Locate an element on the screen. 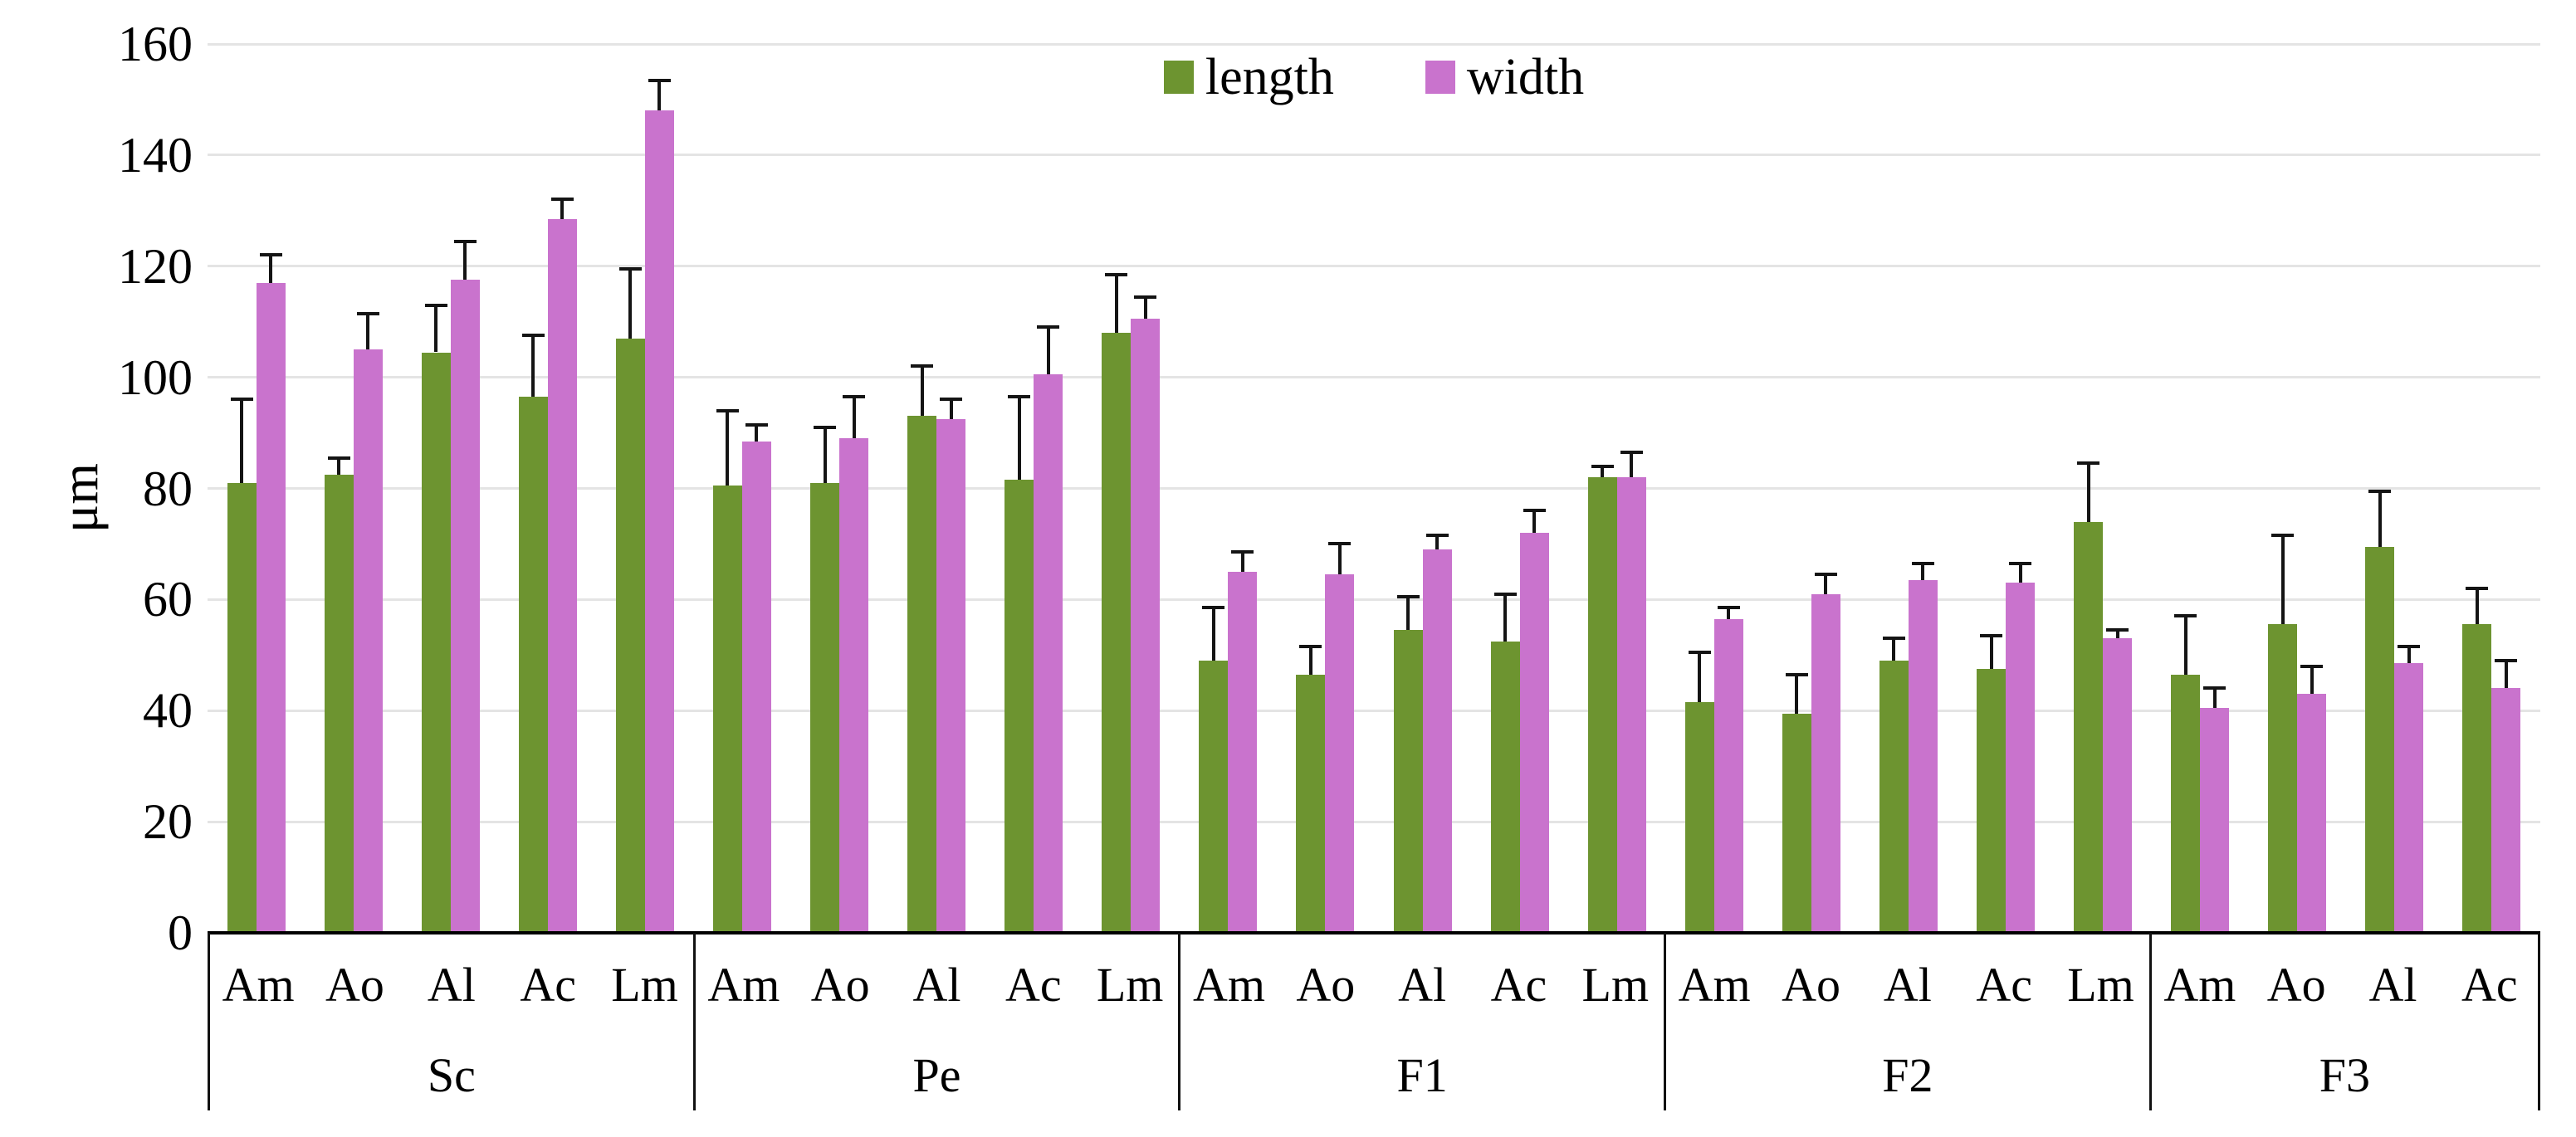 This screenshot has width=2576, height=1137. error-bar-cap-F3-Am-width is located at coordinates (2215, 688).